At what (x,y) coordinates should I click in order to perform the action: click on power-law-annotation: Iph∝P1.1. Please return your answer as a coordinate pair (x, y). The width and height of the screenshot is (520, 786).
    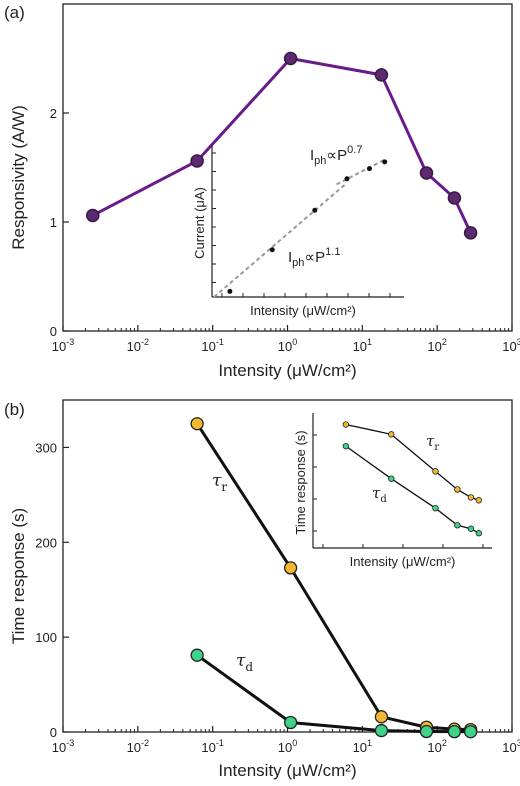
    Looking at the image, I should click on (314, 257).